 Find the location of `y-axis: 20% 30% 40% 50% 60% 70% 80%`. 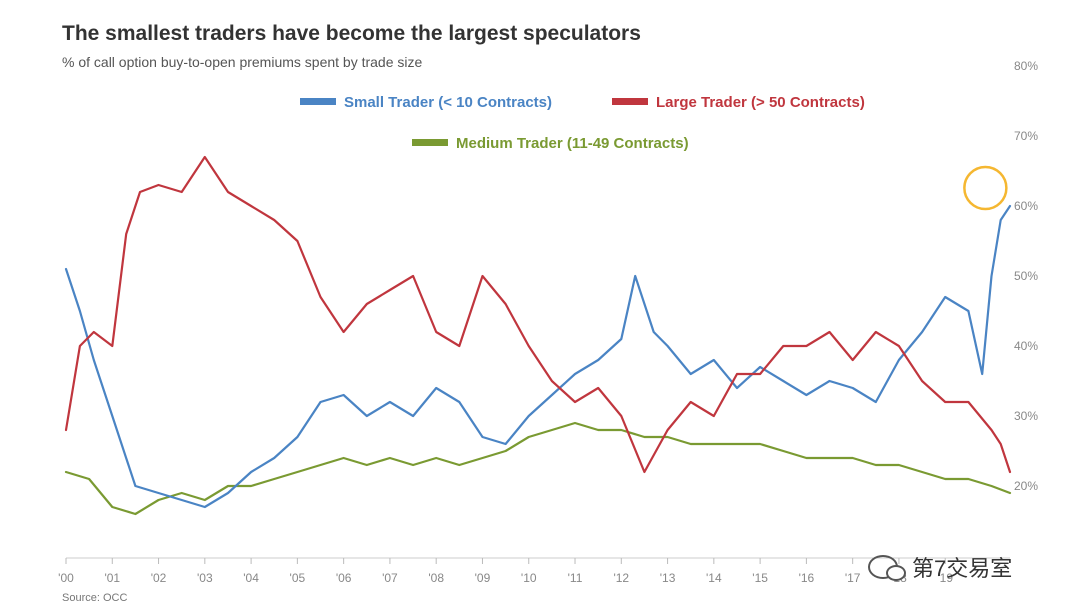

y-axis: 20% 30% 40% 50% 60% 70% 80% is located at coordinates (1026, 276).